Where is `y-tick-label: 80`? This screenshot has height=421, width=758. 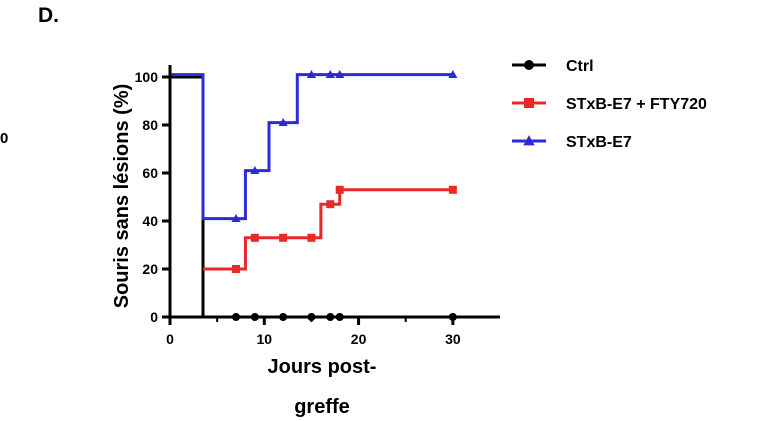
y-tick-label: 80 is located at coordinates (150, 125).